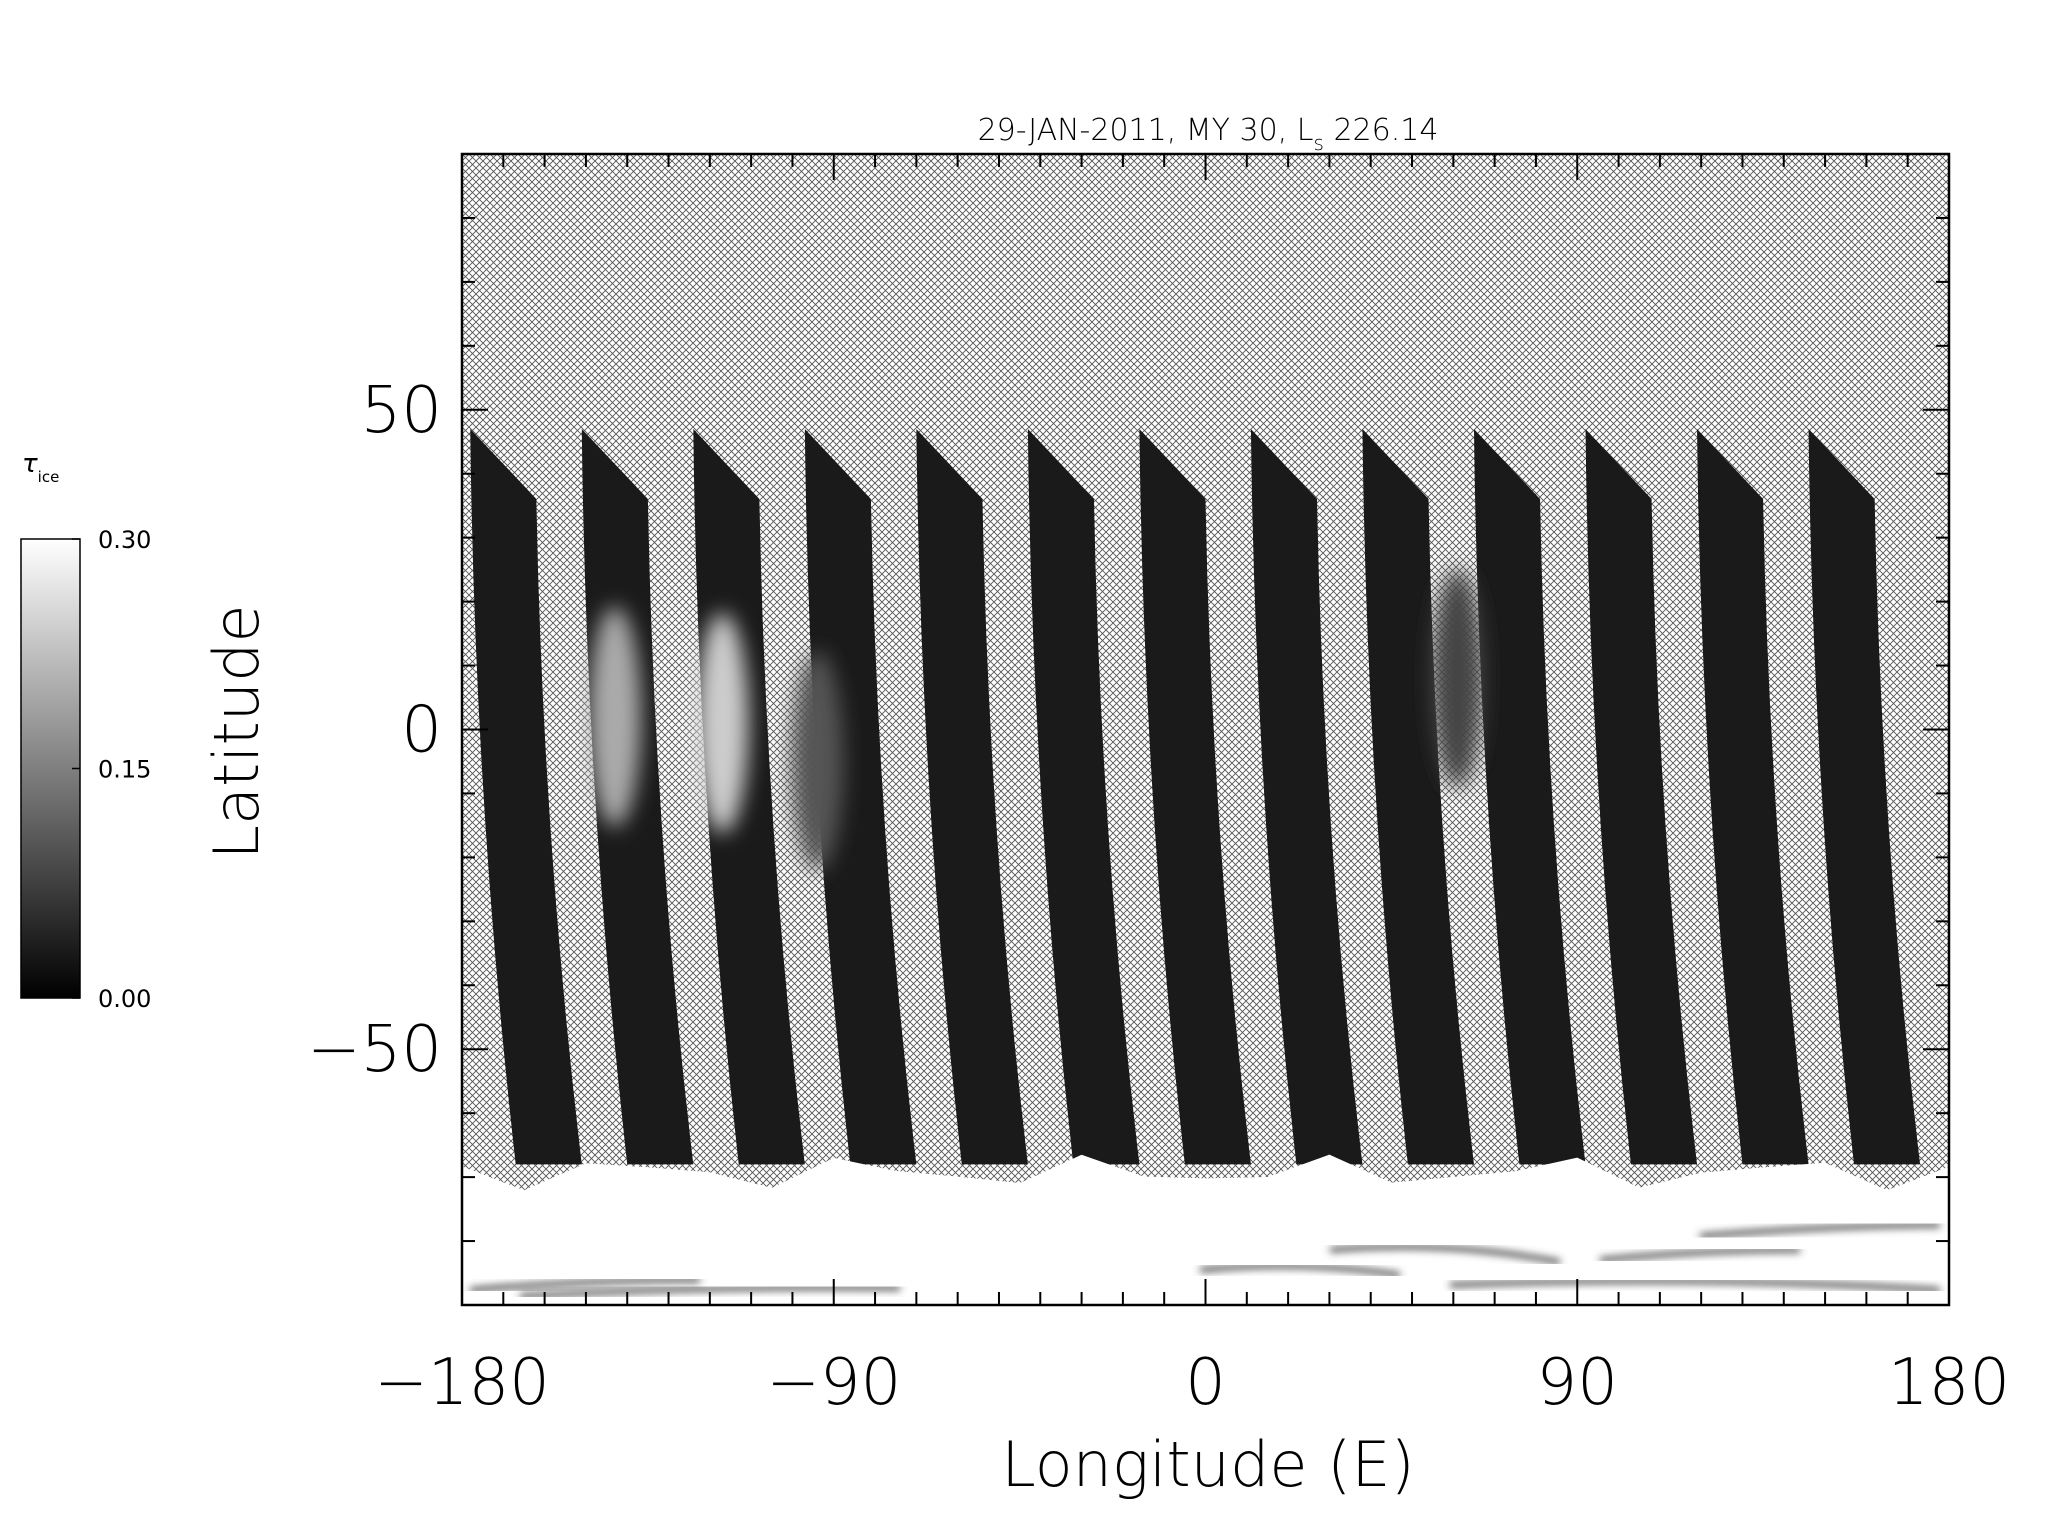 The image size is (2048, 1536). I want to click on bright-patch-layer, so click(1036, 720).